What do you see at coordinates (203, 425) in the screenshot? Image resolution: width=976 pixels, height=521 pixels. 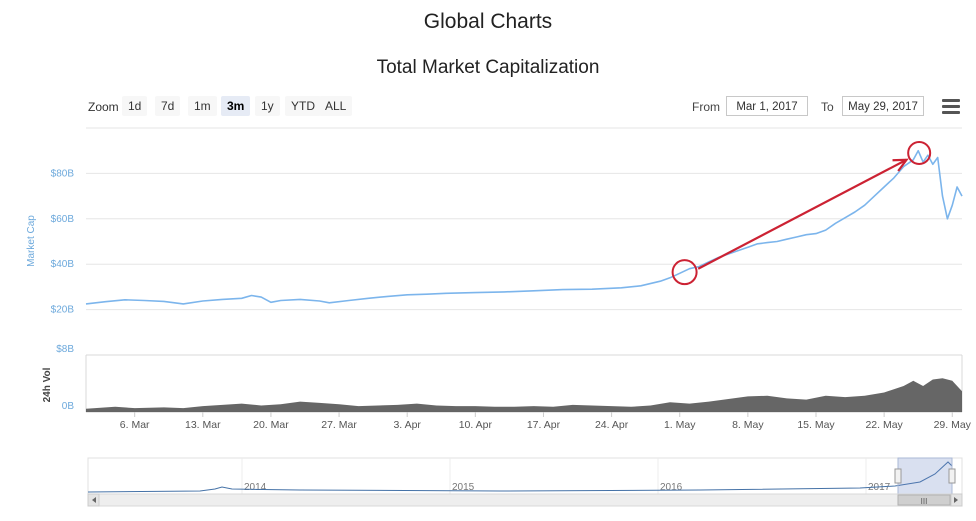 I see `x-tick-label: 13. Mar` at bounding box center [203, 425].